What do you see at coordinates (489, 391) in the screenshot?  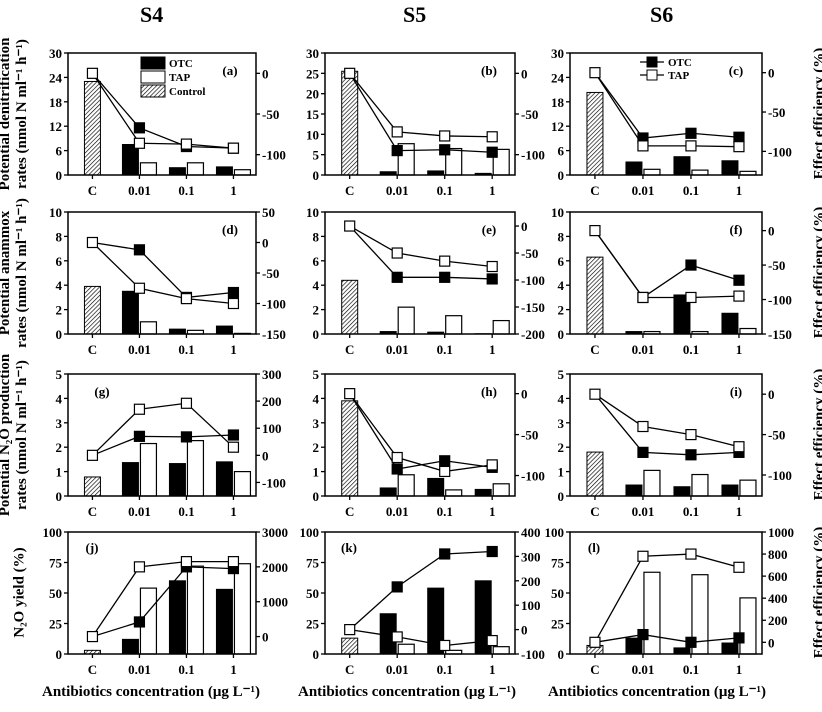 I see `panel-label: (h)` at bounding box center [489, 391].